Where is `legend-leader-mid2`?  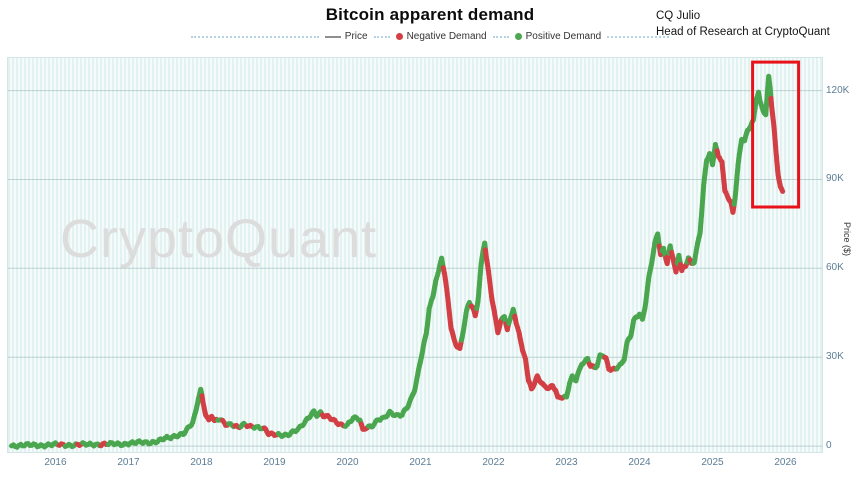
legend-leader-mid2 is located at coordinates (500, 36).